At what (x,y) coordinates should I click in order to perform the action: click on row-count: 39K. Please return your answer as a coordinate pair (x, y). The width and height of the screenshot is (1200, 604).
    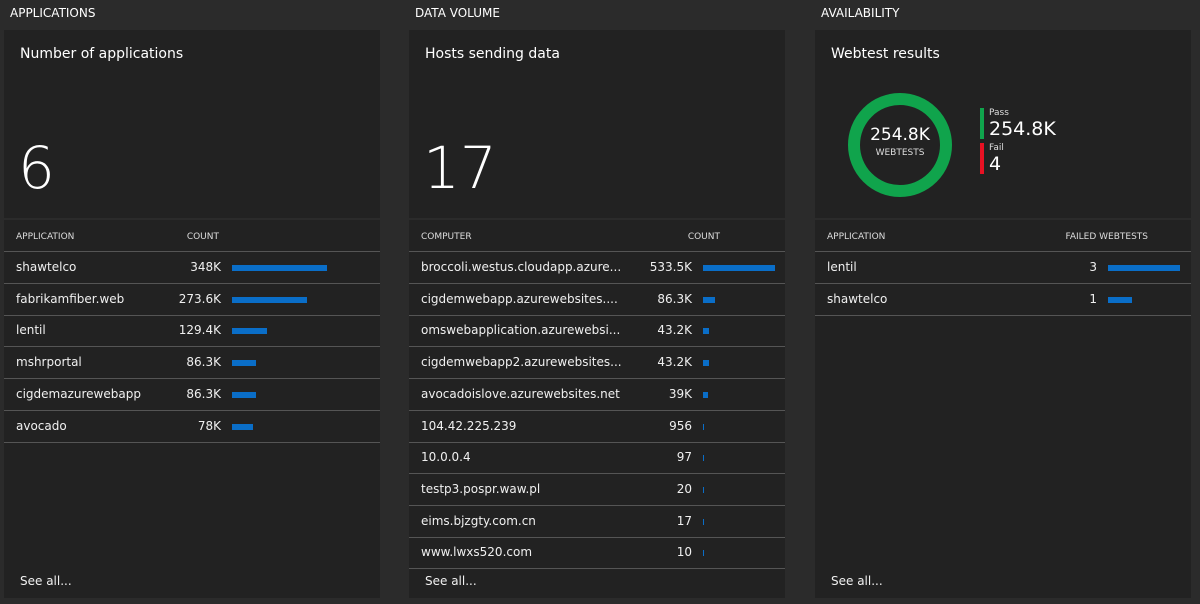
    Looking at the image, I should click on (680, 393).